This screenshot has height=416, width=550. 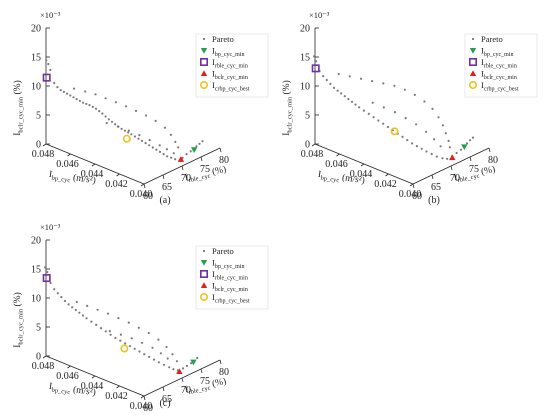 I want to click on panel-caption: (b), so click(x=434, y=200).